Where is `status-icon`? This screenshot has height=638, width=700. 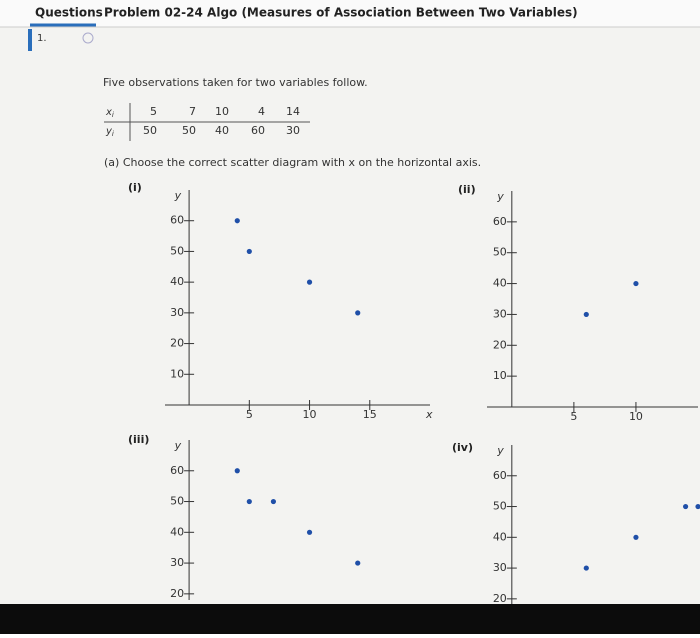 status-icon is located at coordinates (88, 38).